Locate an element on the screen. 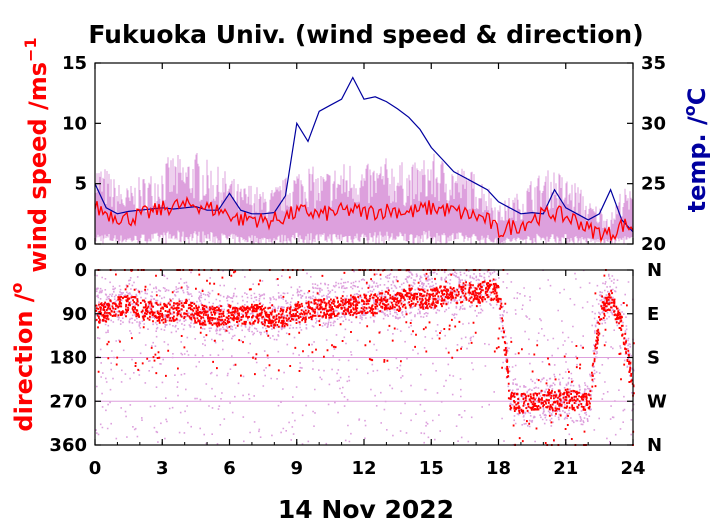 The height and width of the screenshot is (530, 720). temperature-axis-label: temp. /oC is located at coordinates (695, 150).